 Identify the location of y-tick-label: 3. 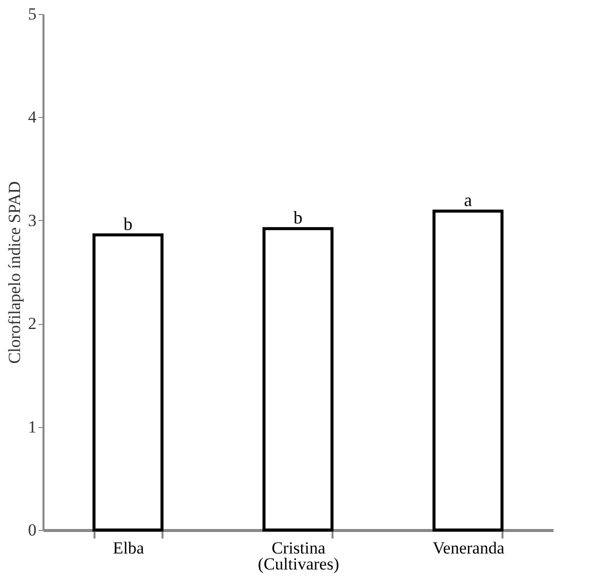
(32, 220).